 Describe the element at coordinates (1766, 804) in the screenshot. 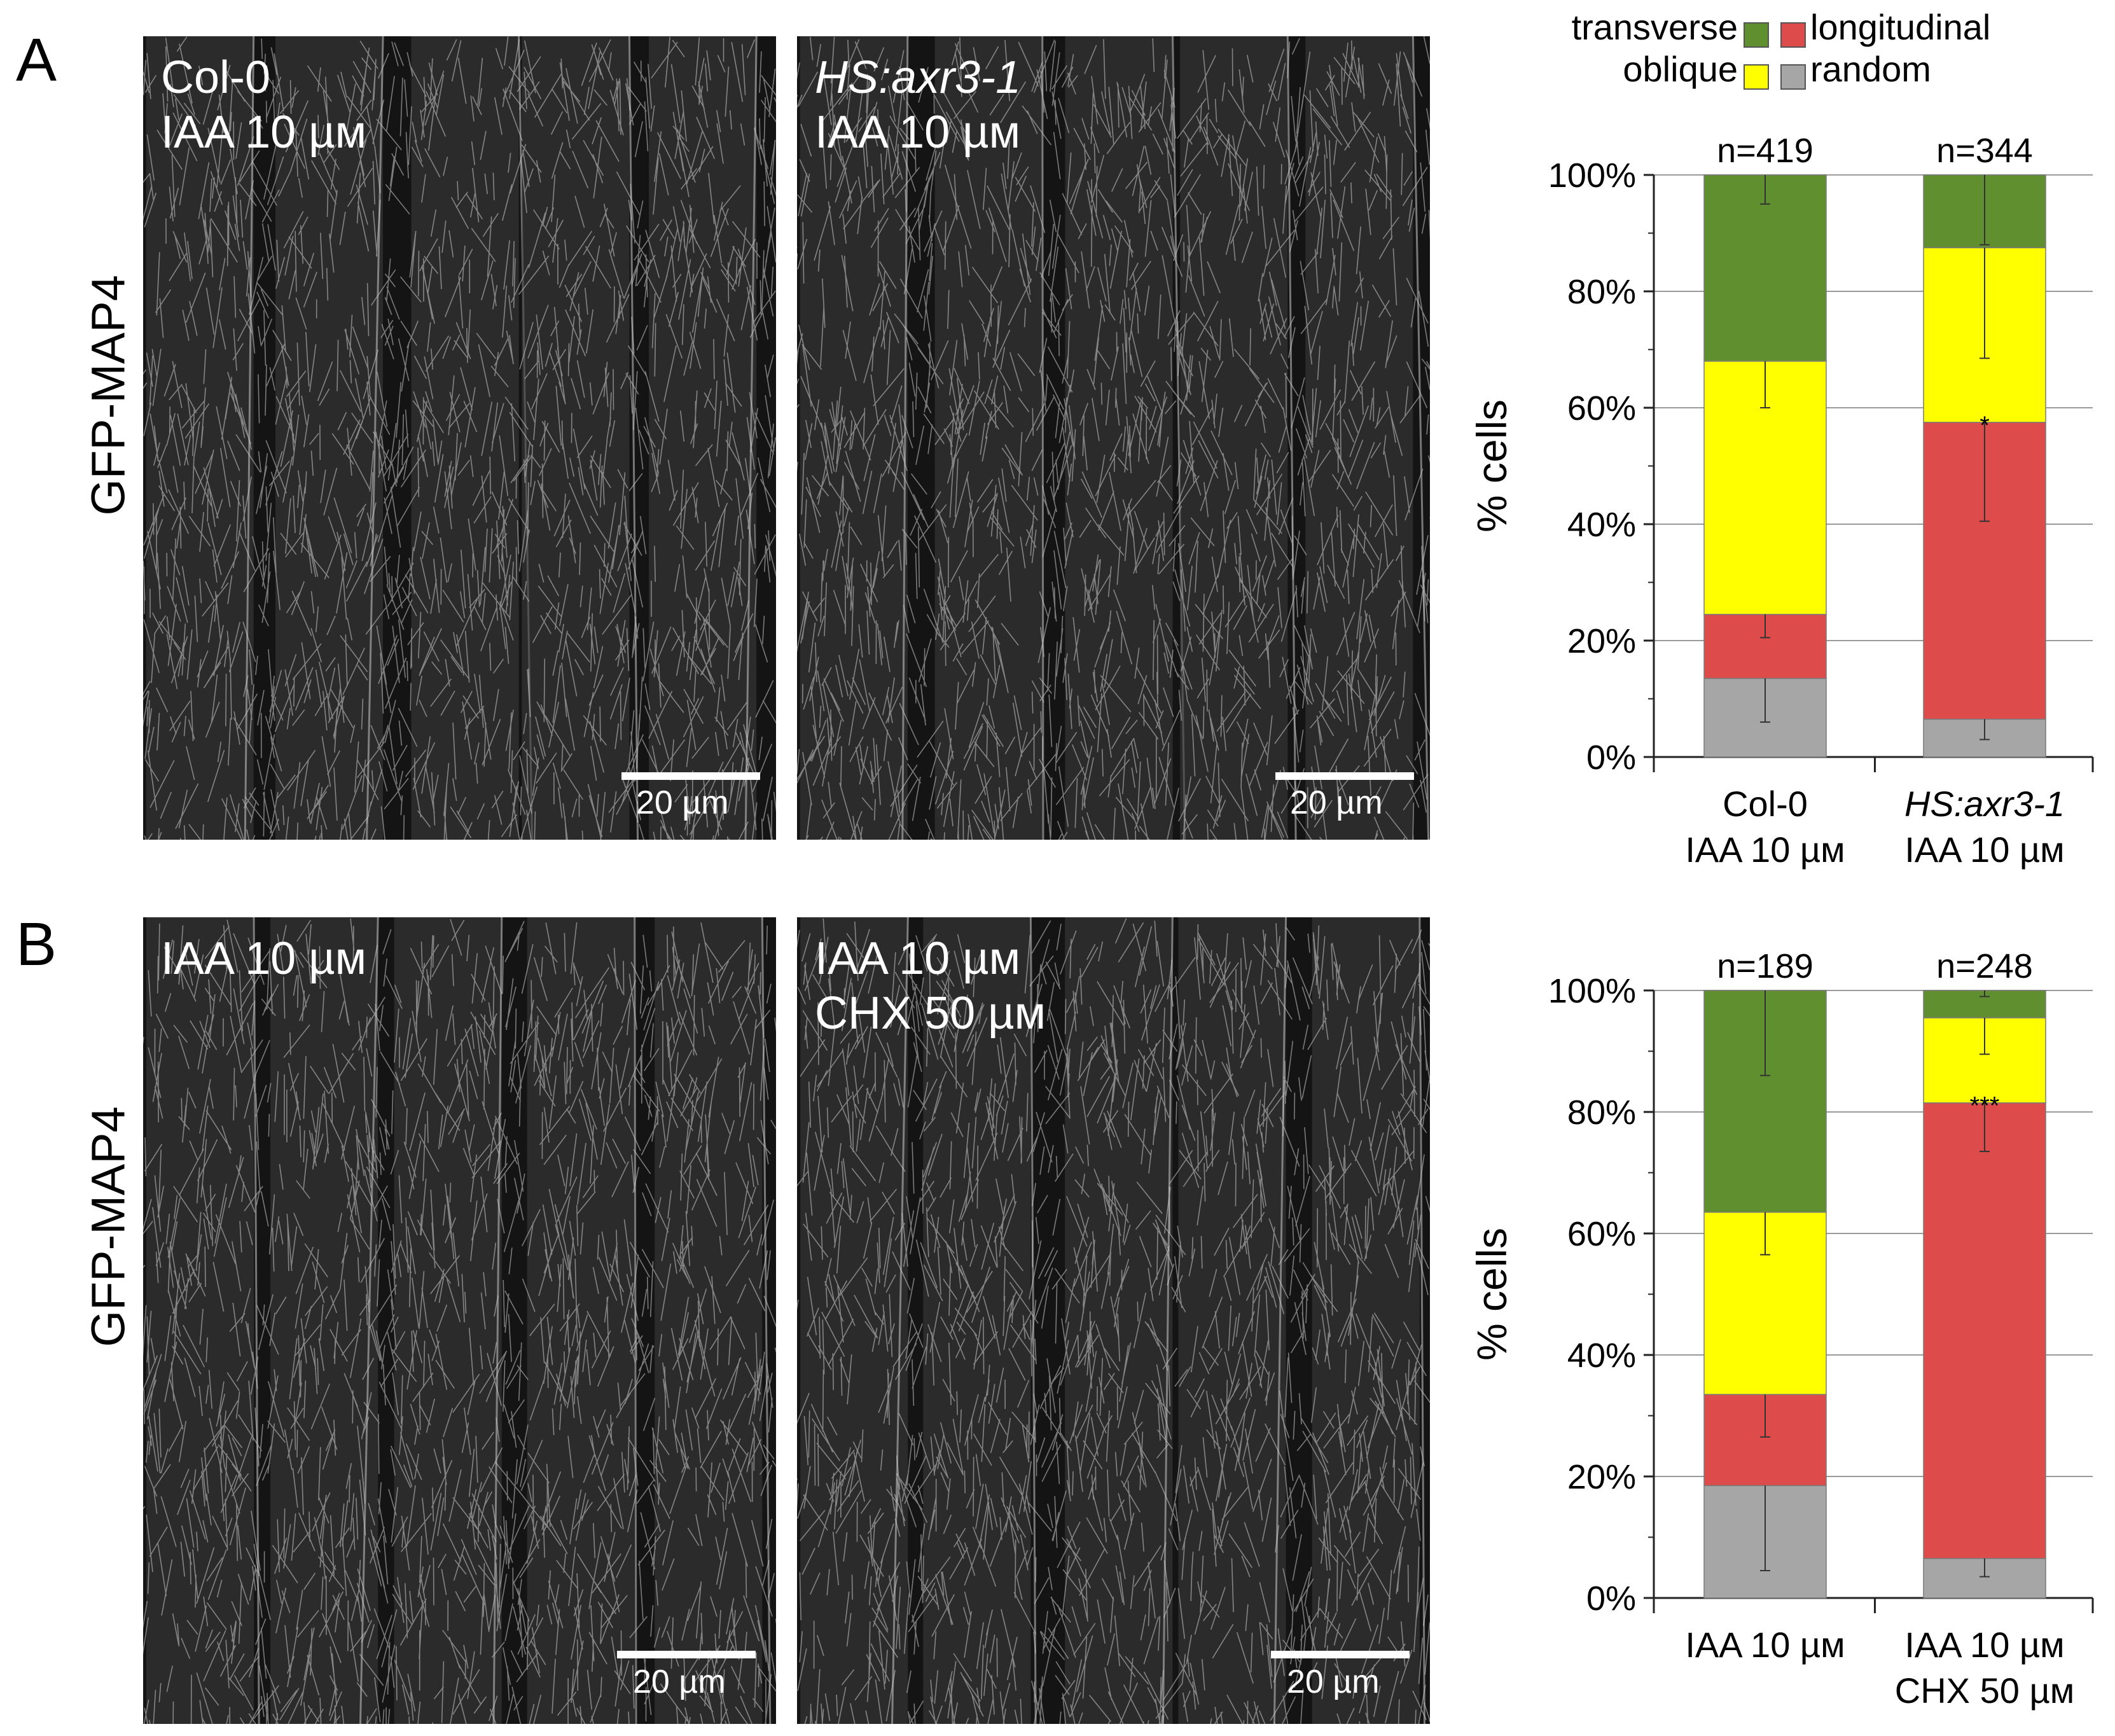

I see `category-label-line1: Col-0` at that location.